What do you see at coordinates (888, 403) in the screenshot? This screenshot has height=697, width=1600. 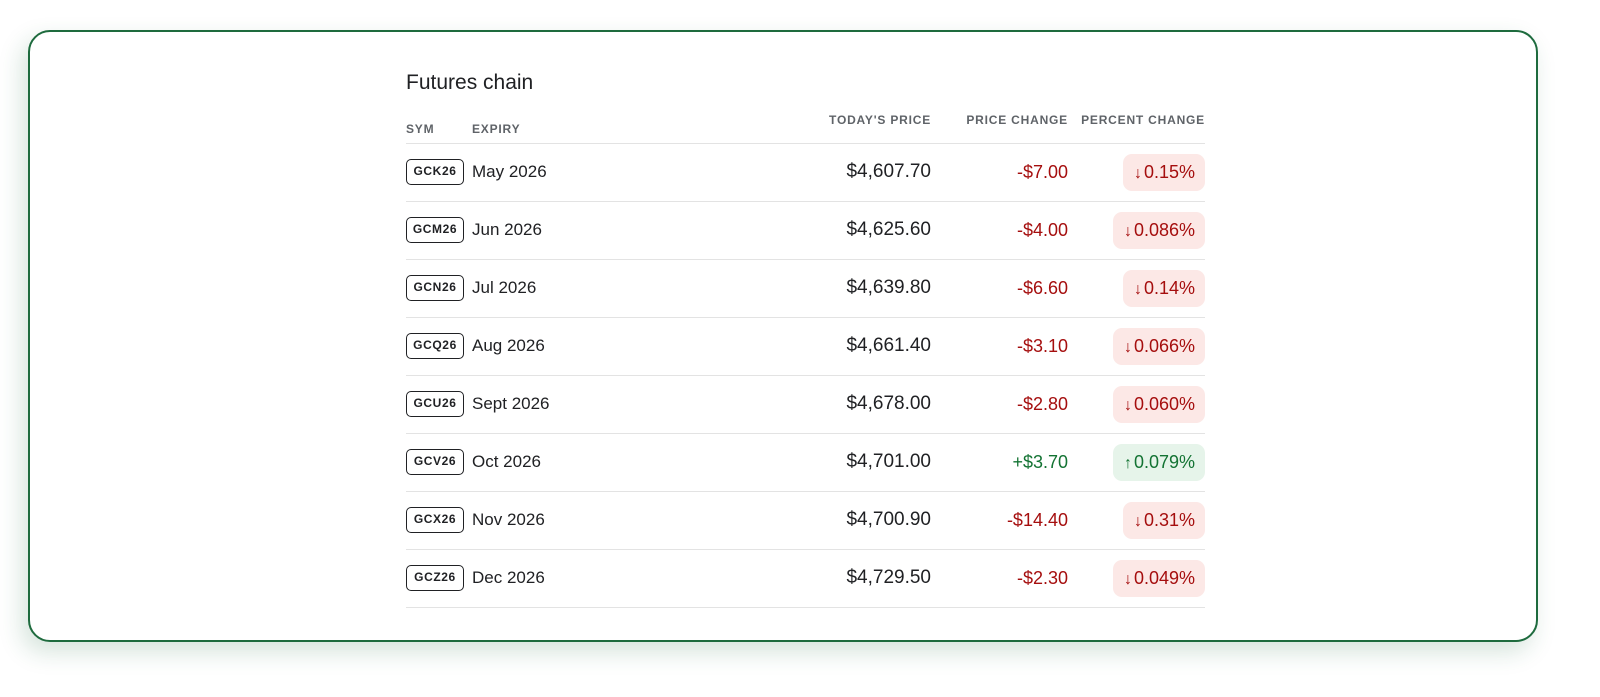 I see `todays-price: $4,678.00` at bounding box center [888, 403].